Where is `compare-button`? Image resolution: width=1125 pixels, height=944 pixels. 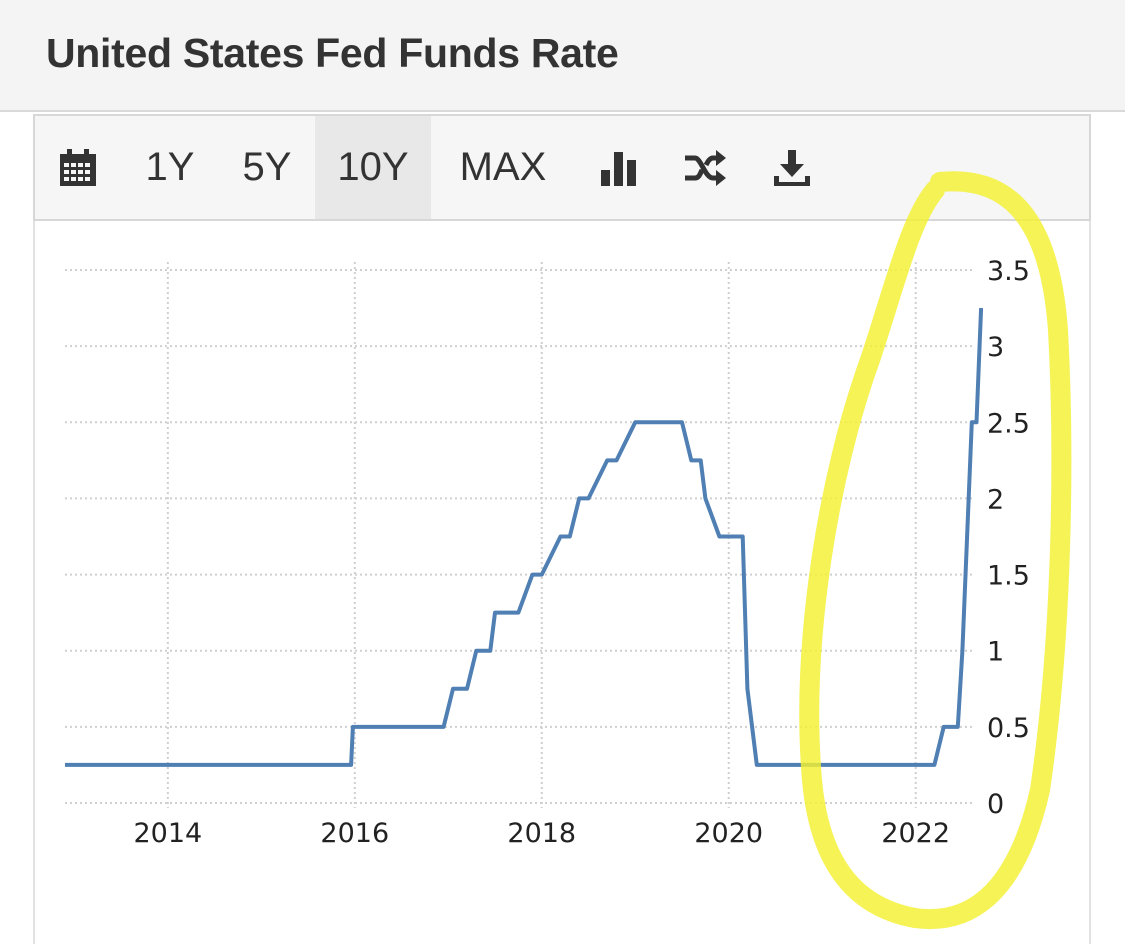
compare-button is located at coordinates (705, 167).